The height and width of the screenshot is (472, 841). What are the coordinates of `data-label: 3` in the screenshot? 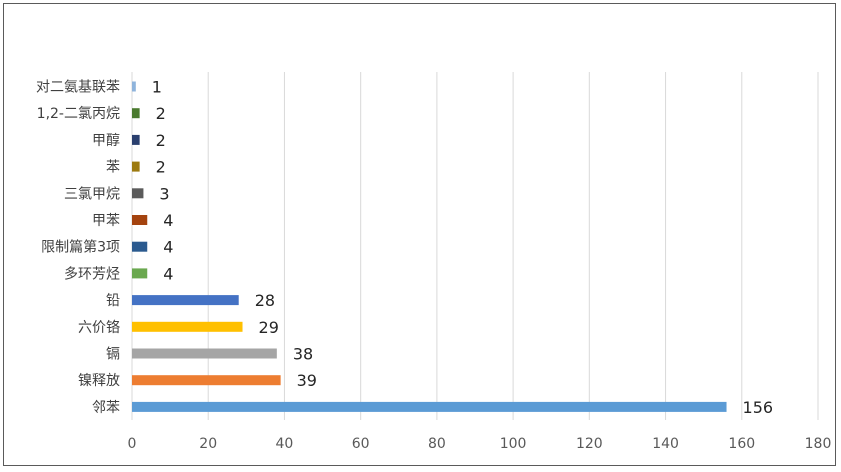 It's located at (164, 193).